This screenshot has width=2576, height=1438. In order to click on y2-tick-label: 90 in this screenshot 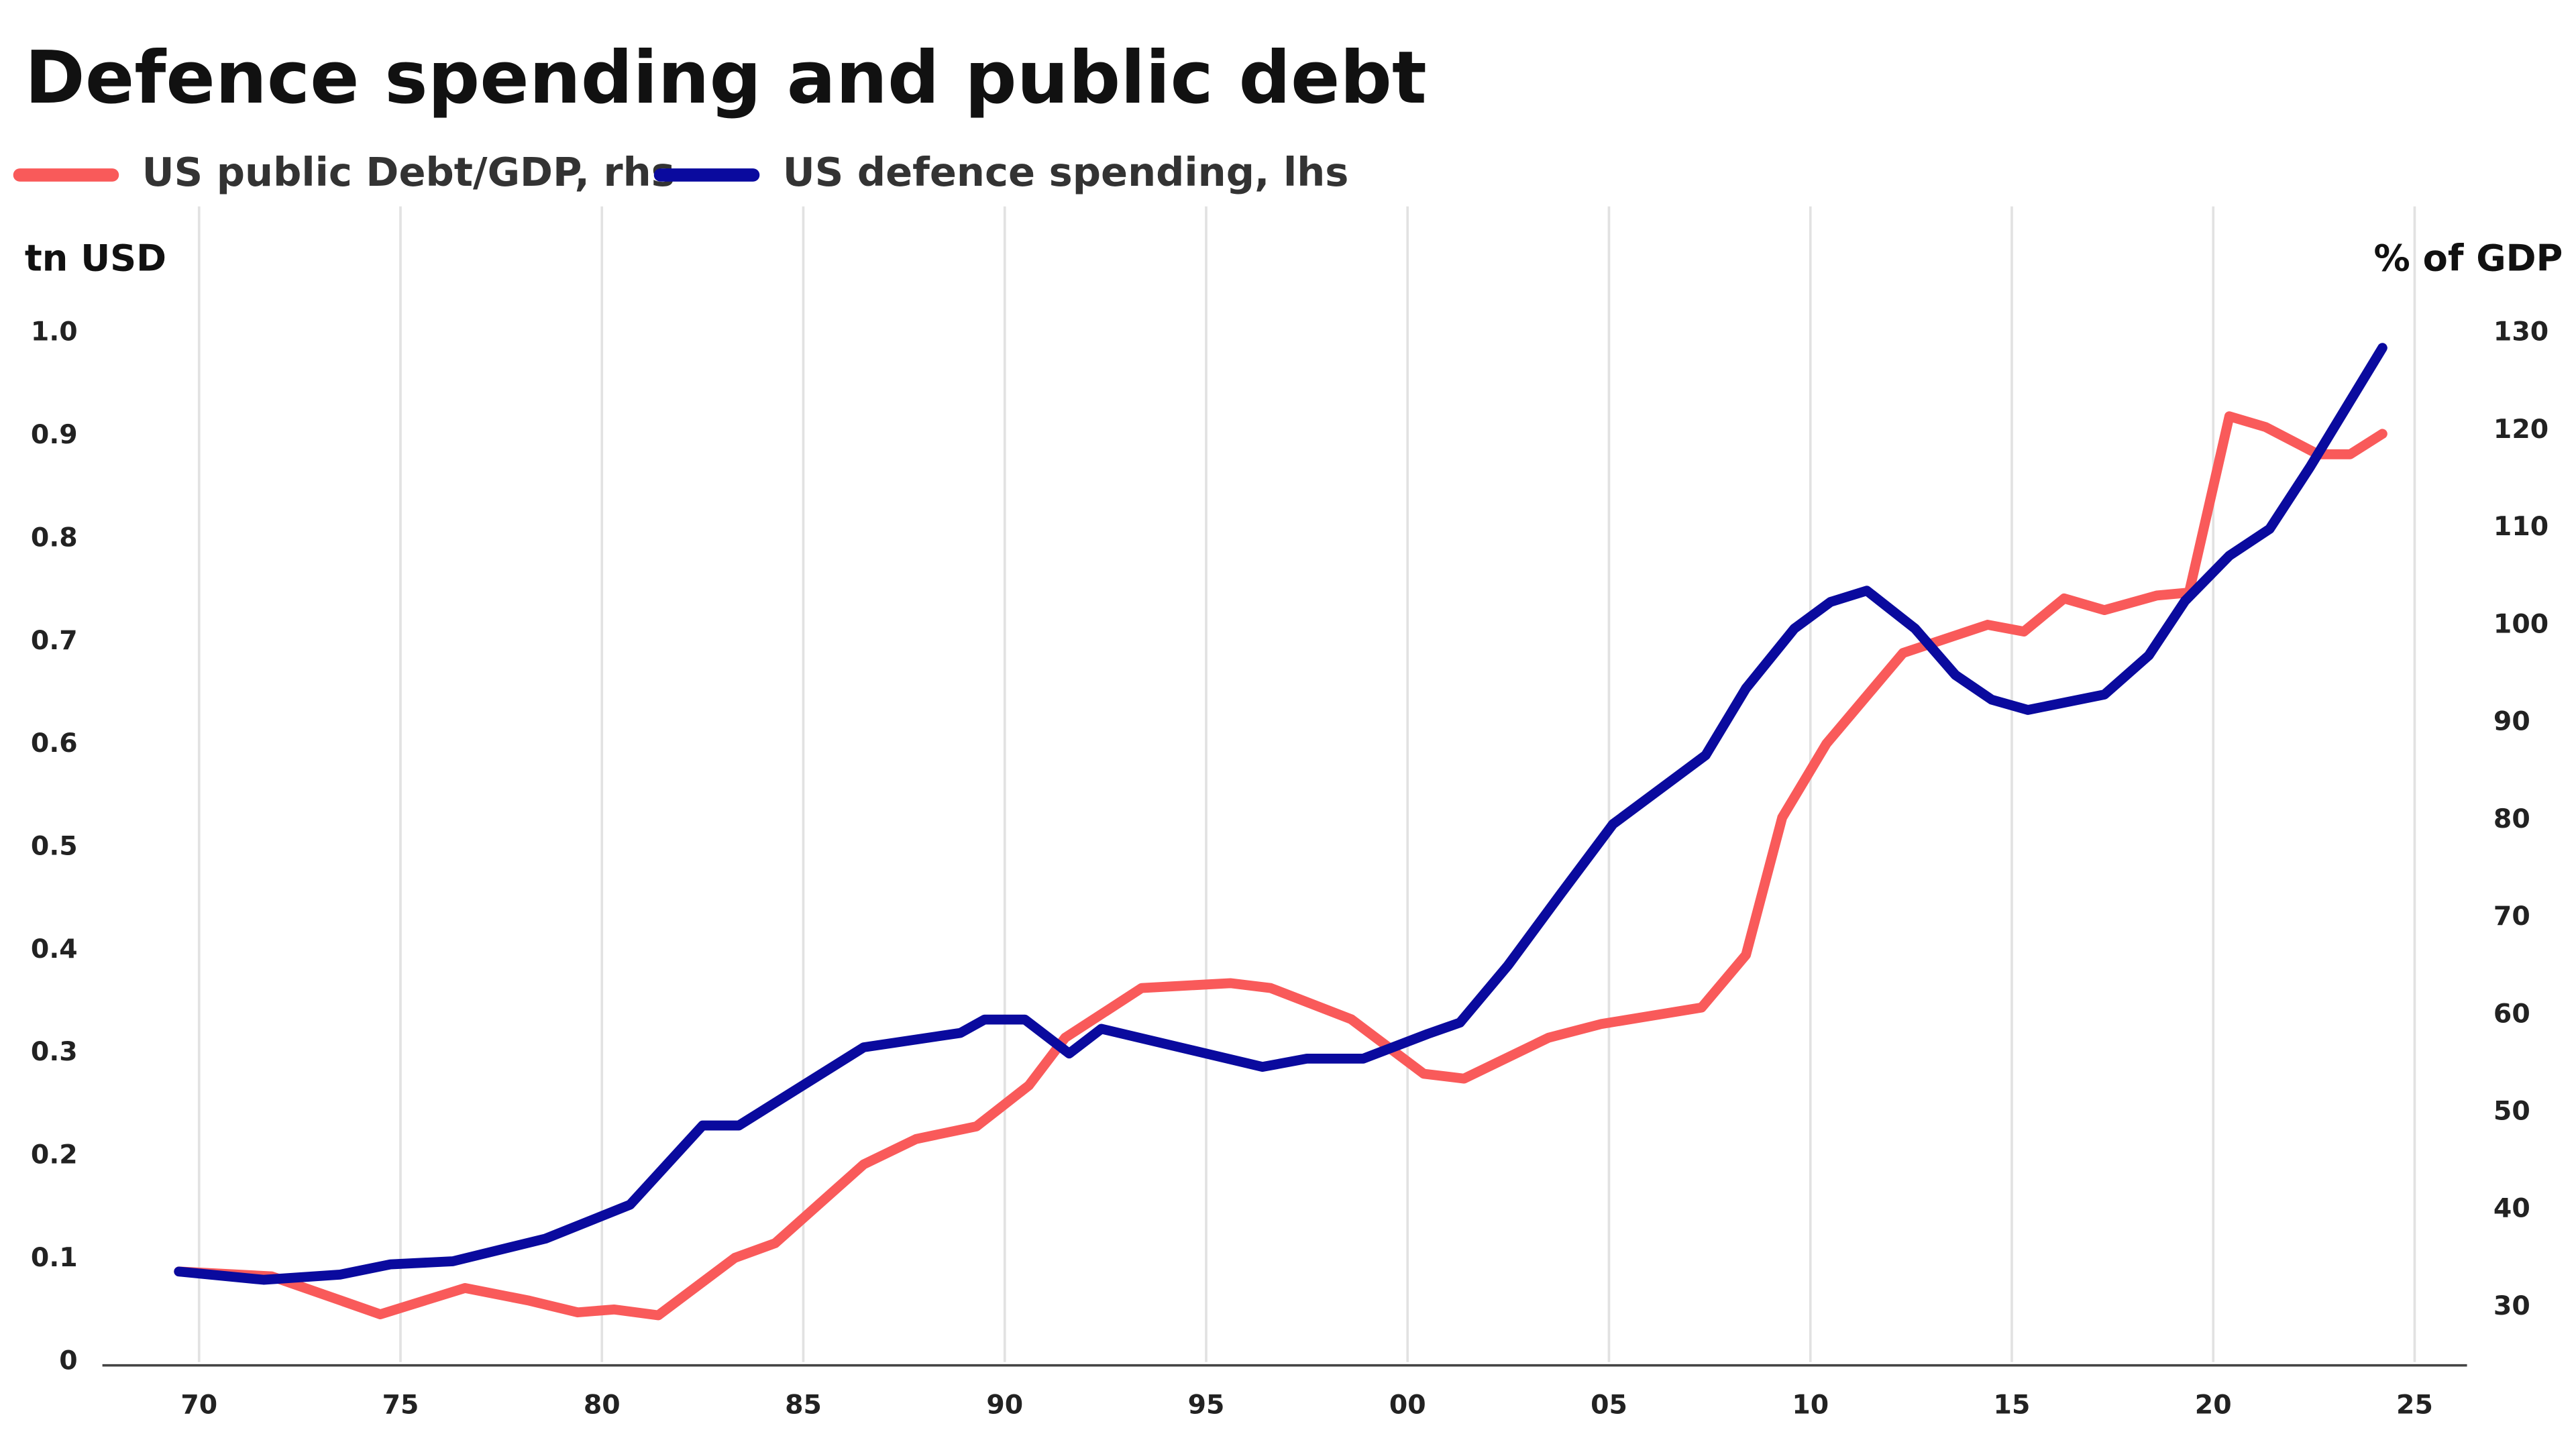, I will do `click(2511, 721)`.